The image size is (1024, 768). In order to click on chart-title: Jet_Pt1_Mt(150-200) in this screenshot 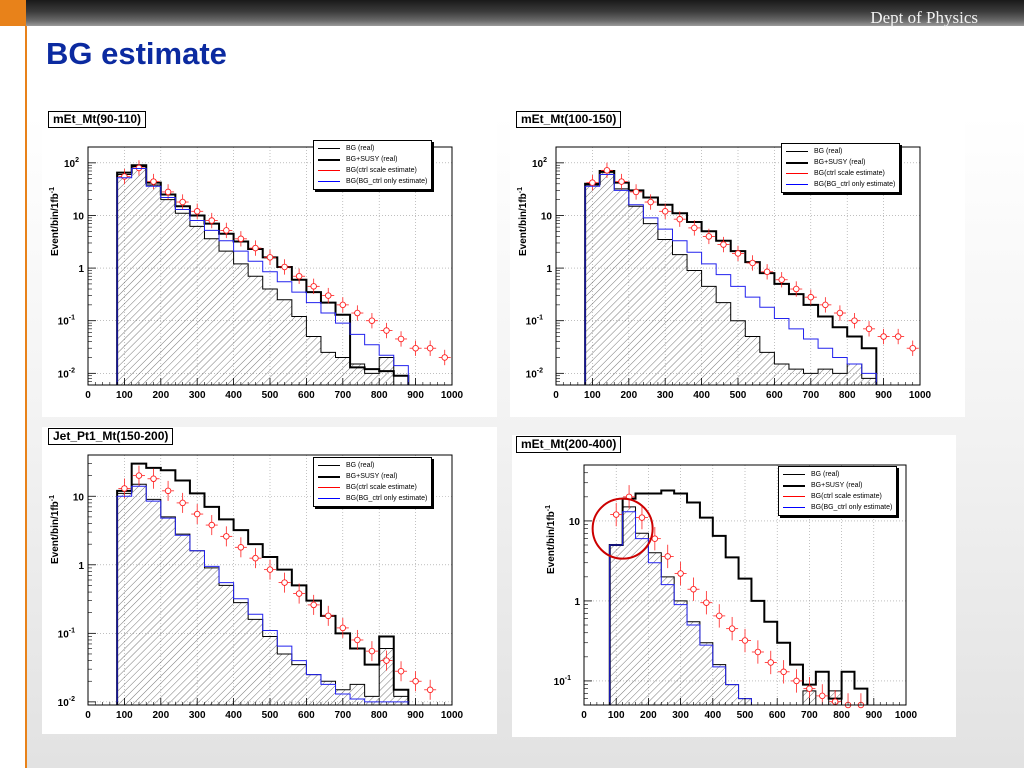, I will do `click(111, 436)`.